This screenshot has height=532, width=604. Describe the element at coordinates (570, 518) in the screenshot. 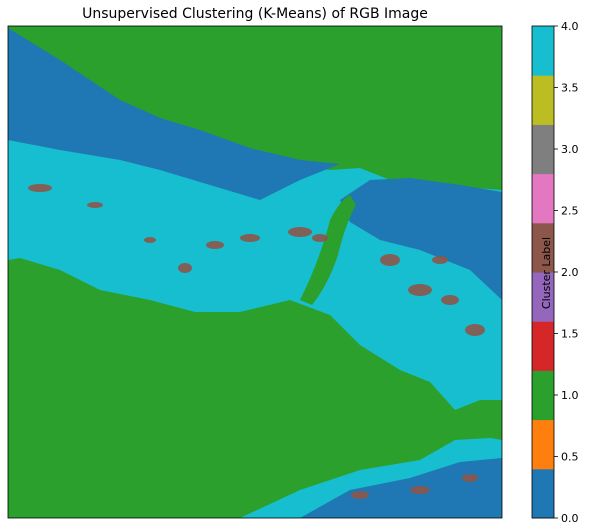

I see `colorbar-tick-label: 0.0` at that location.